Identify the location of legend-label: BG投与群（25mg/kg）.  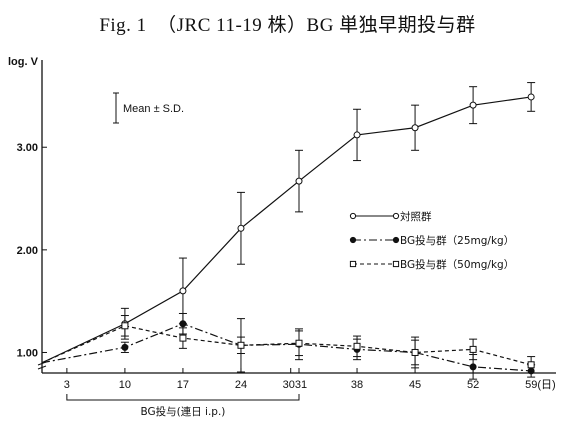
(457, 240).